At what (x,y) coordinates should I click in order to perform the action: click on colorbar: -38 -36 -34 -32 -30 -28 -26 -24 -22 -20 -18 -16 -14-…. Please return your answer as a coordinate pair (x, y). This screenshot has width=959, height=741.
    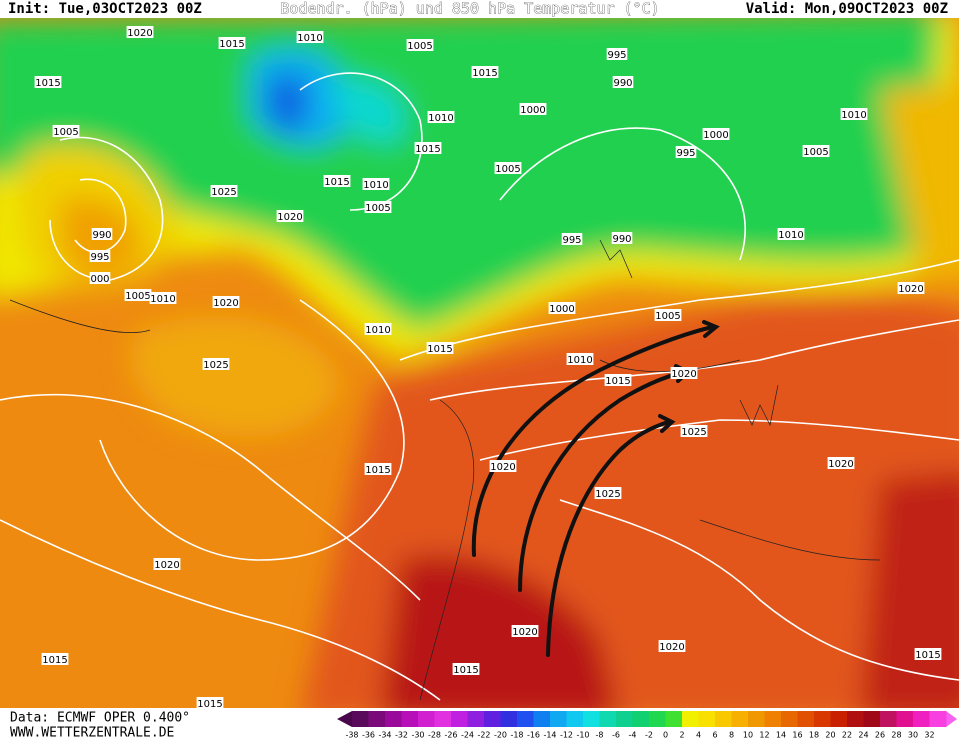
    Looking at the image, I should click on (646, 725).